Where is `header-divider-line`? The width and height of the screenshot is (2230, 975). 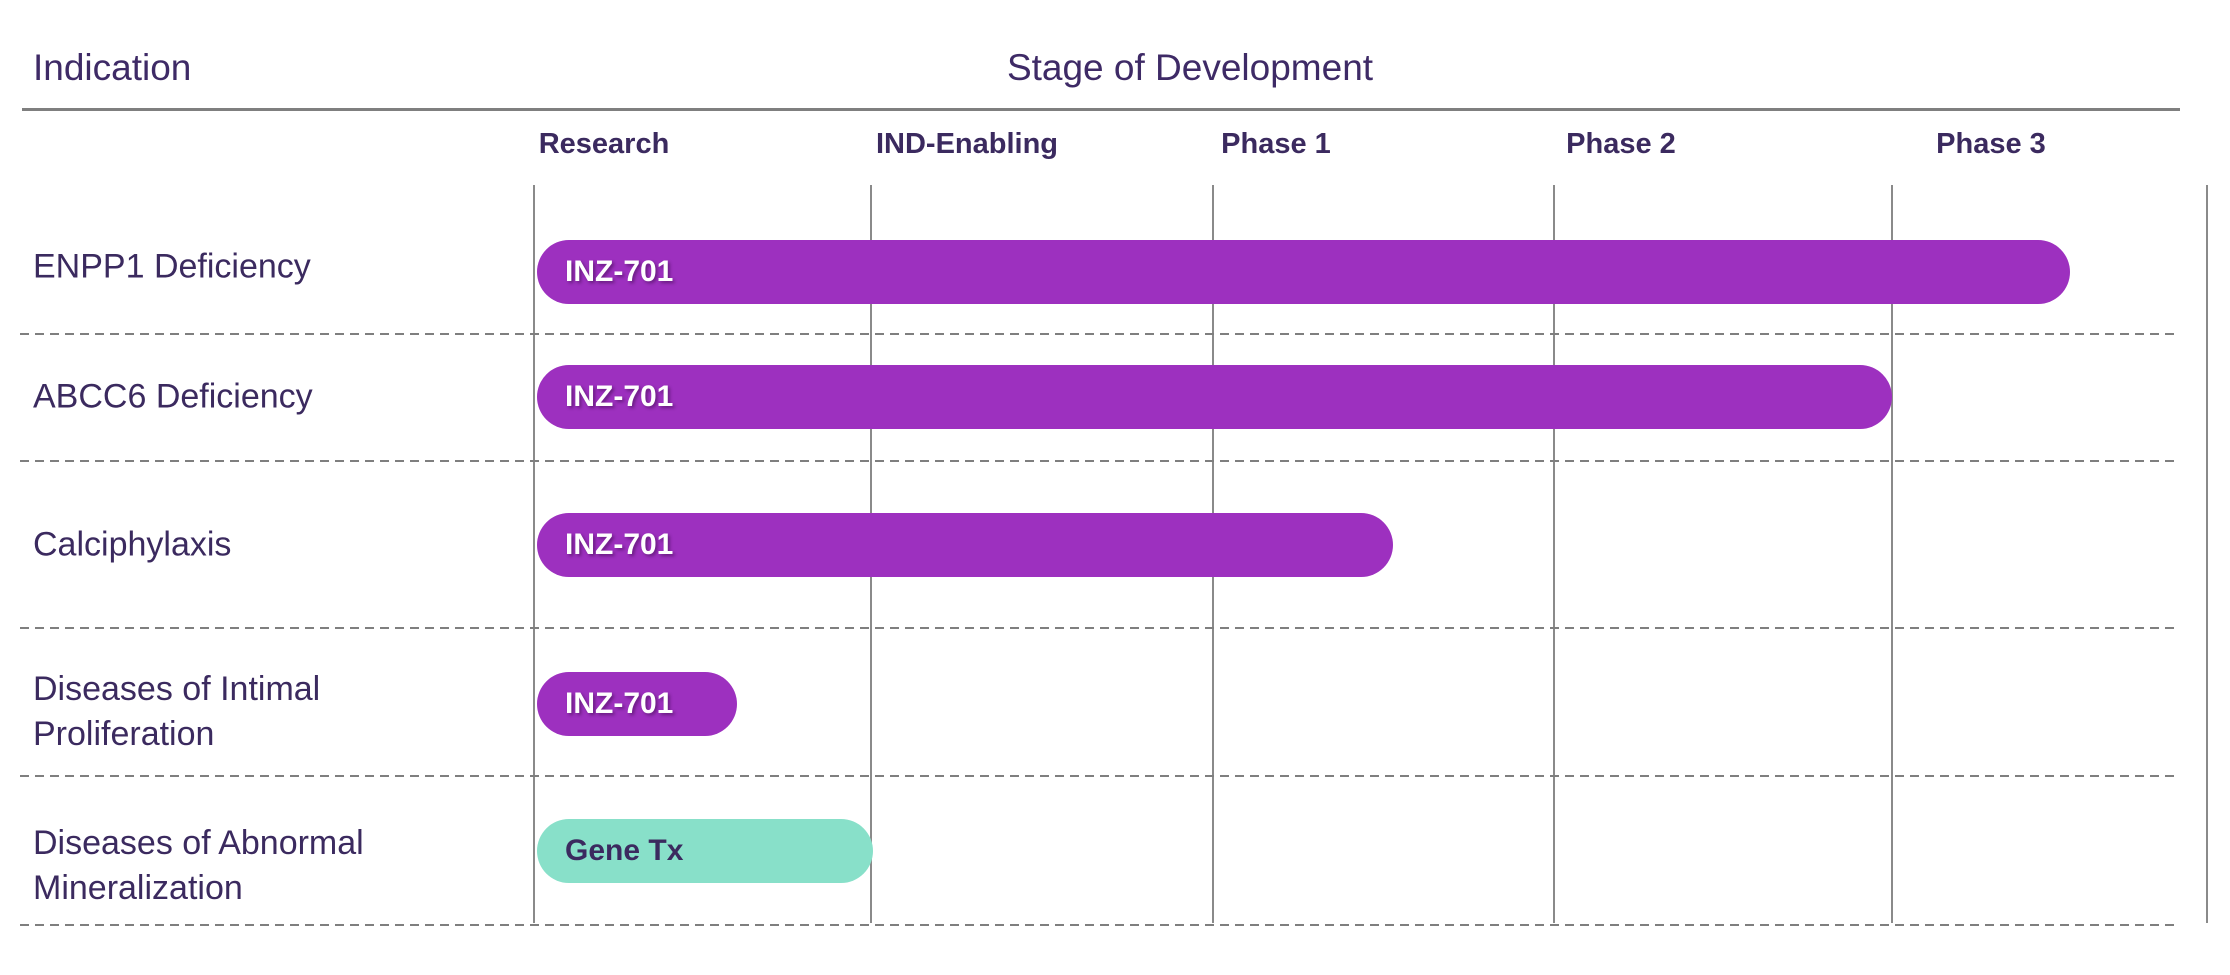
header-divider-line is located at coordinates (1101, 109).